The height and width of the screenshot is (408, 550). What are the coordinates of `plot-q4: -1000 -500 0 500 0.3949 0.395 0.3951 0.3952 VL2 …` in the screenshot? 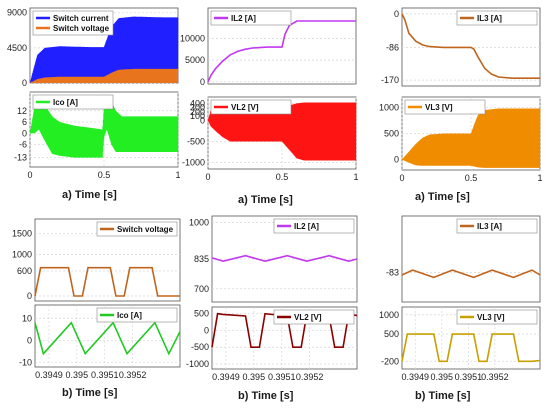 It's located at (272, 344).